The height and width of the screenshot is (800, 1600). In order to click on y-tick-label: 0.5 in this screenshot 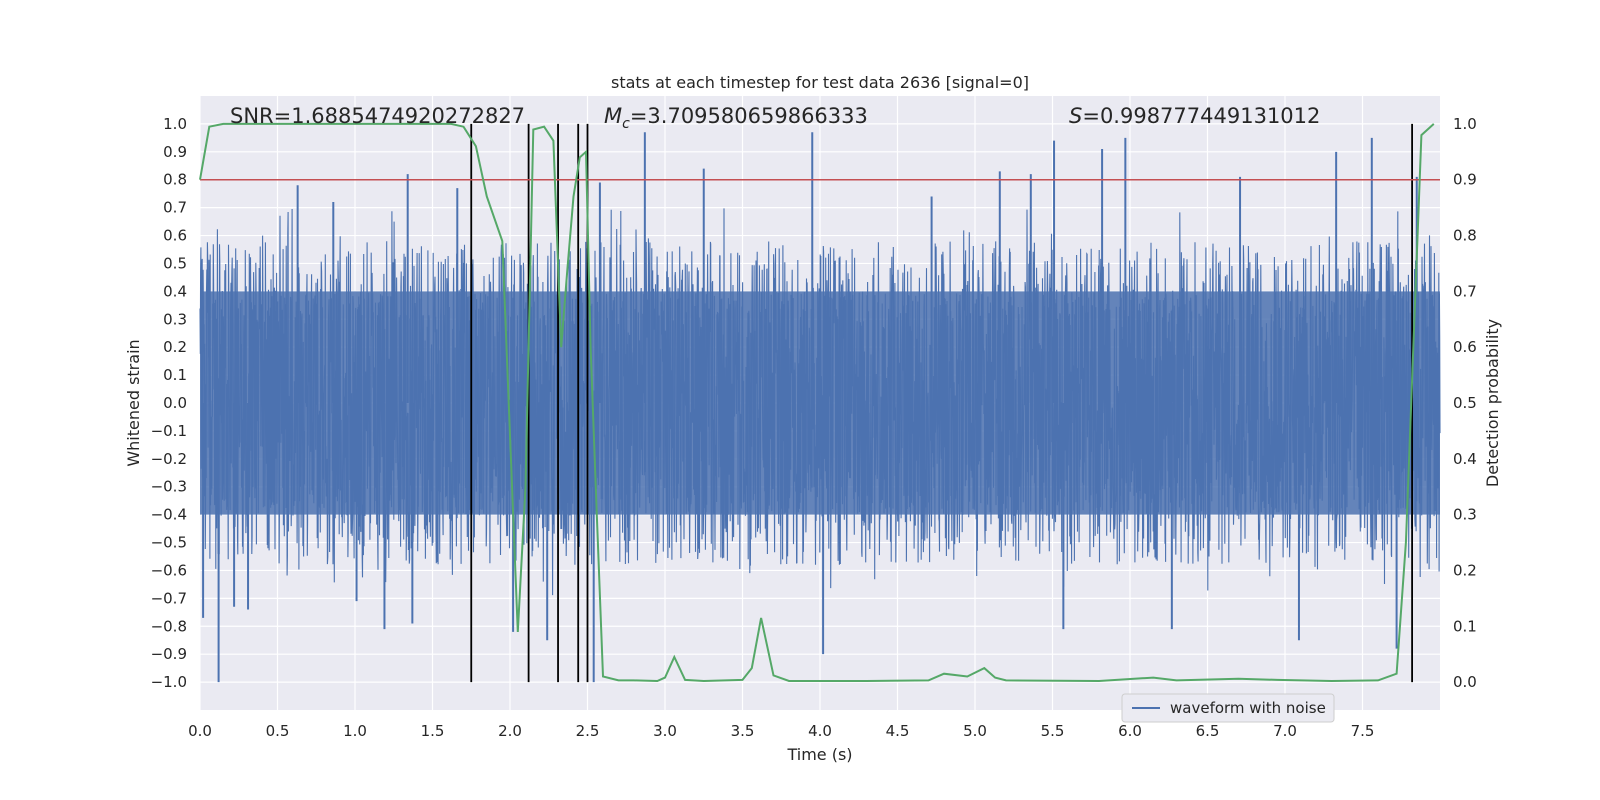, I will do `click(175, 263)`.